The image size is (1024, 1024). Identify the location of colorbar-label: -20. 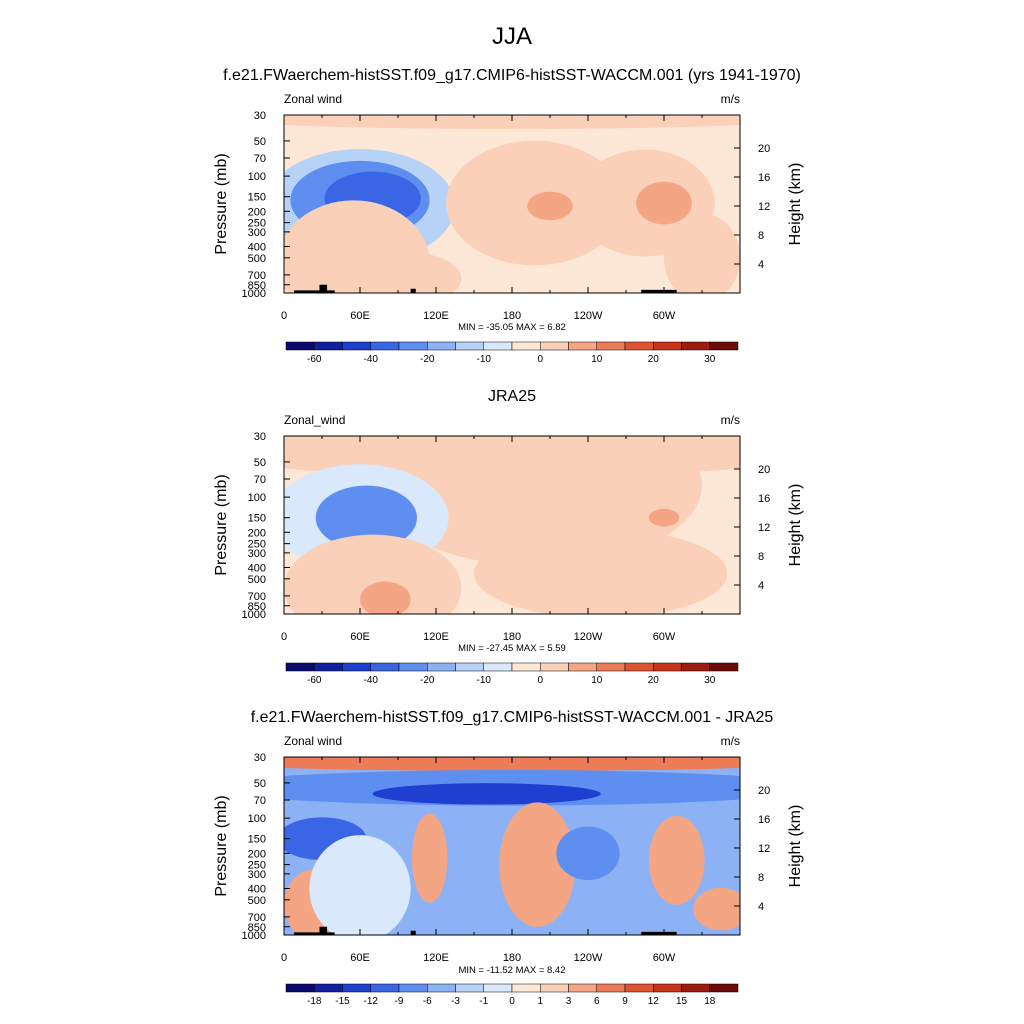
(427, 680).